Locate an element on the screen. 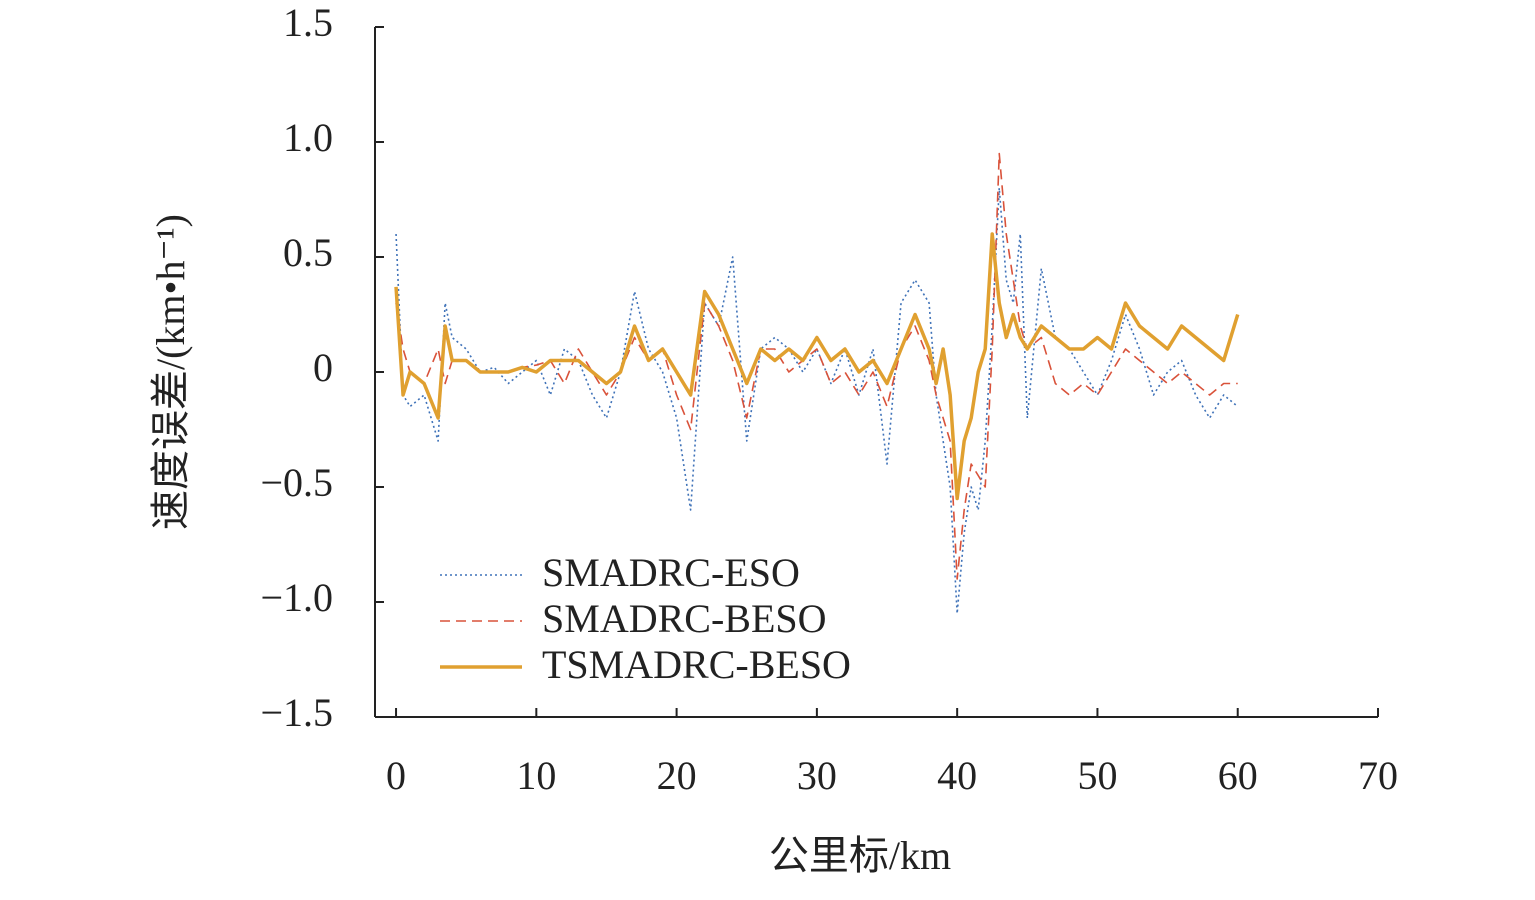 The image size is (1535, 900). y-tick-label: 1.0 is located at coordinates (308, 137).